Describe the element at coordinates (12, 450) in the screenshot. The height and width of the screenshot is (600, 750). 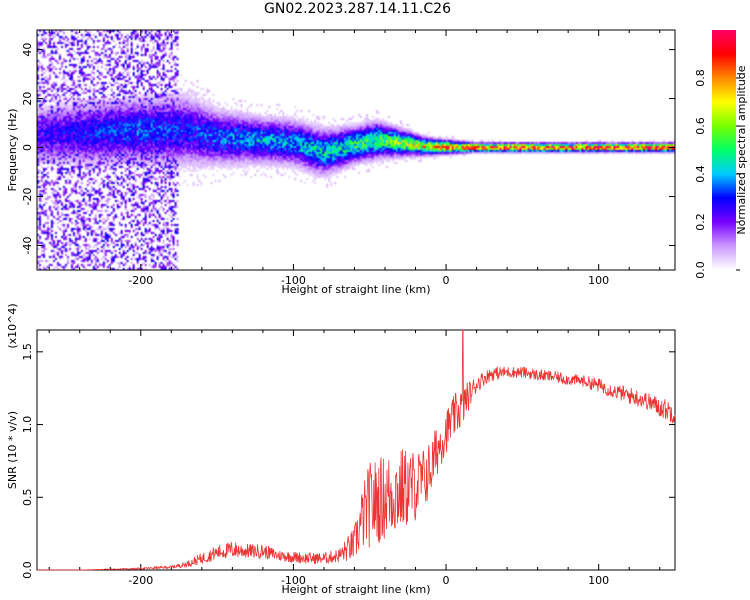
I see `snr-y-label: SNR (10 * v/v)` at that location.